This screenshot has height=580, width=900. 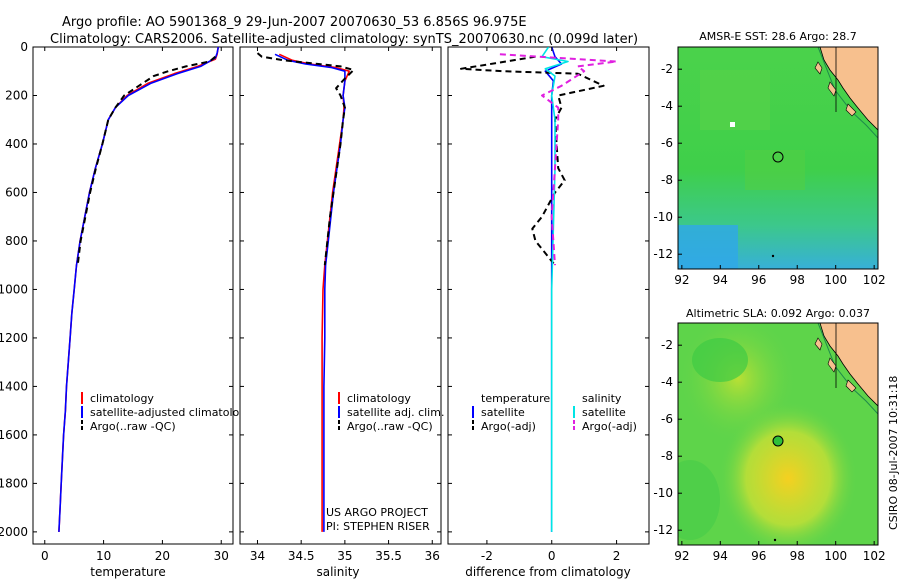 What do you see at coordinates (221, 556) in the screenshot?
I see `x-tick-label: 30` at bounding box center [221, 556].